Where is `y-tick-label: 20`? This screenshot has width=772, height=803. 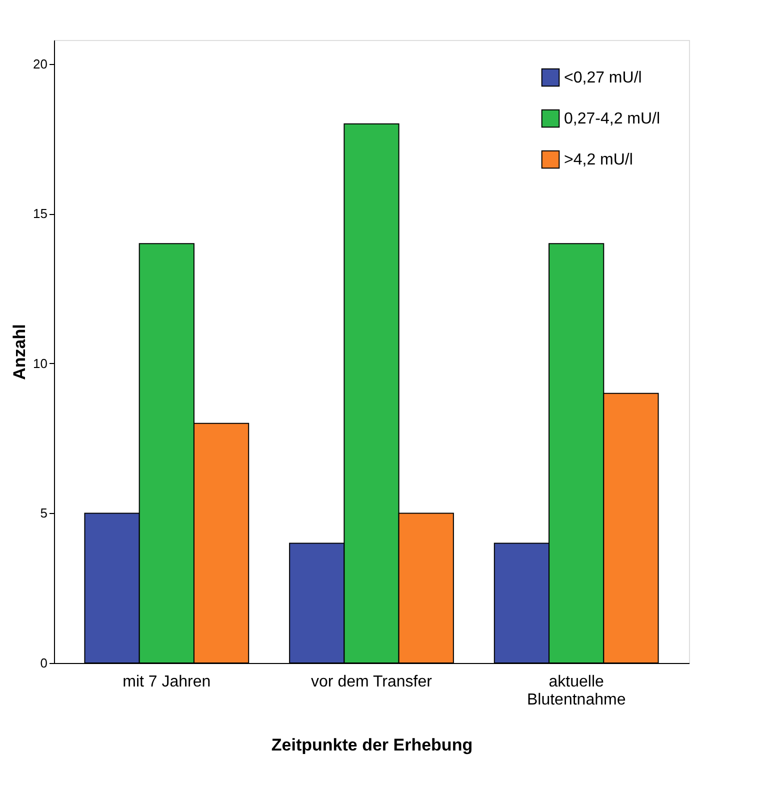 y-tick-label: 20 is located at coordinates (40, 64).